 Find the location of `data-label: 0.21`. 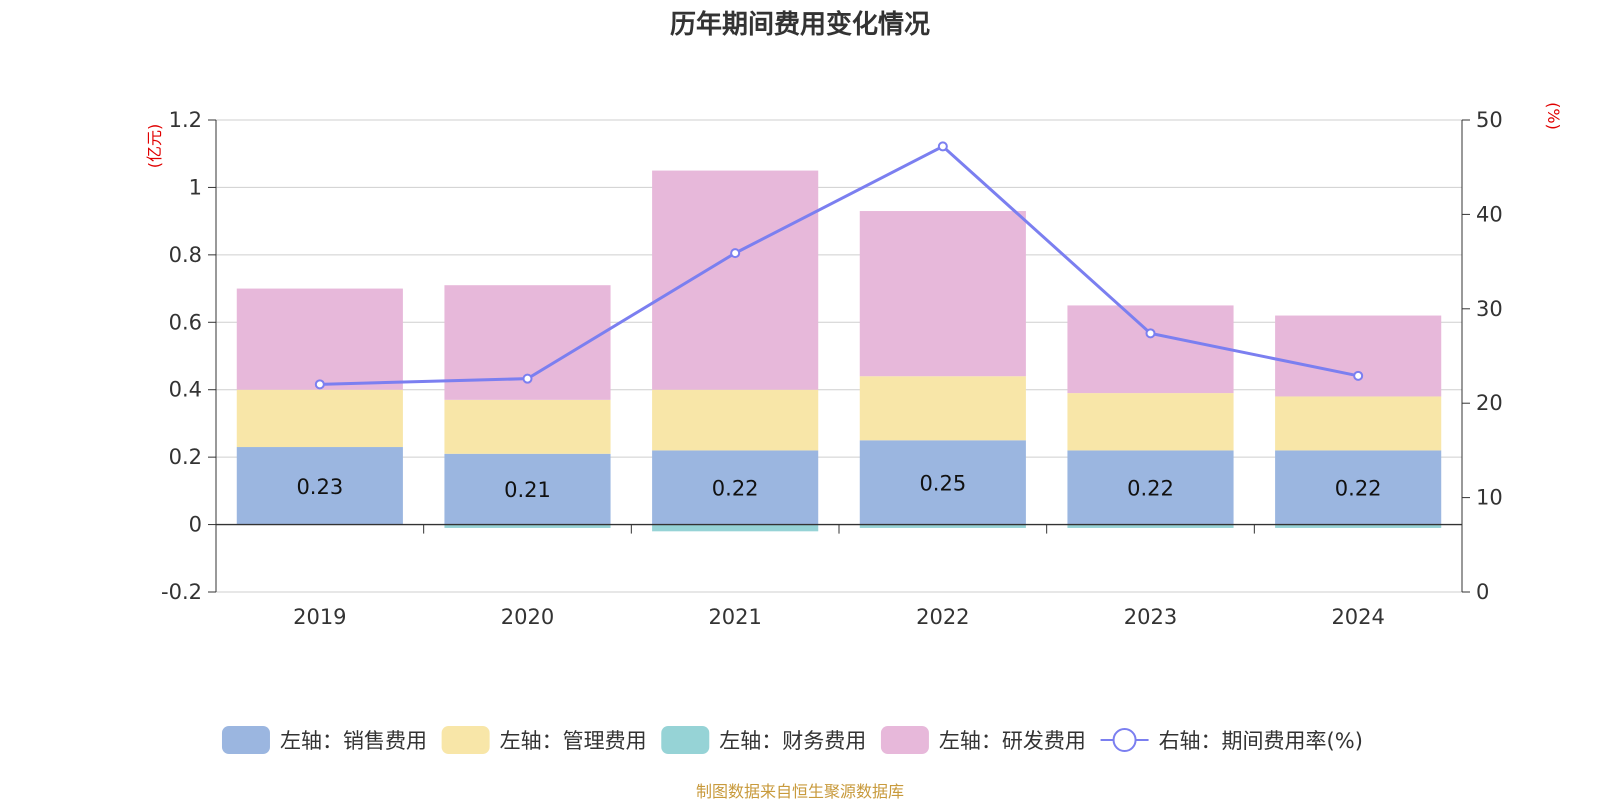

data-label: 0.21 is located at coordinates (527, 490).